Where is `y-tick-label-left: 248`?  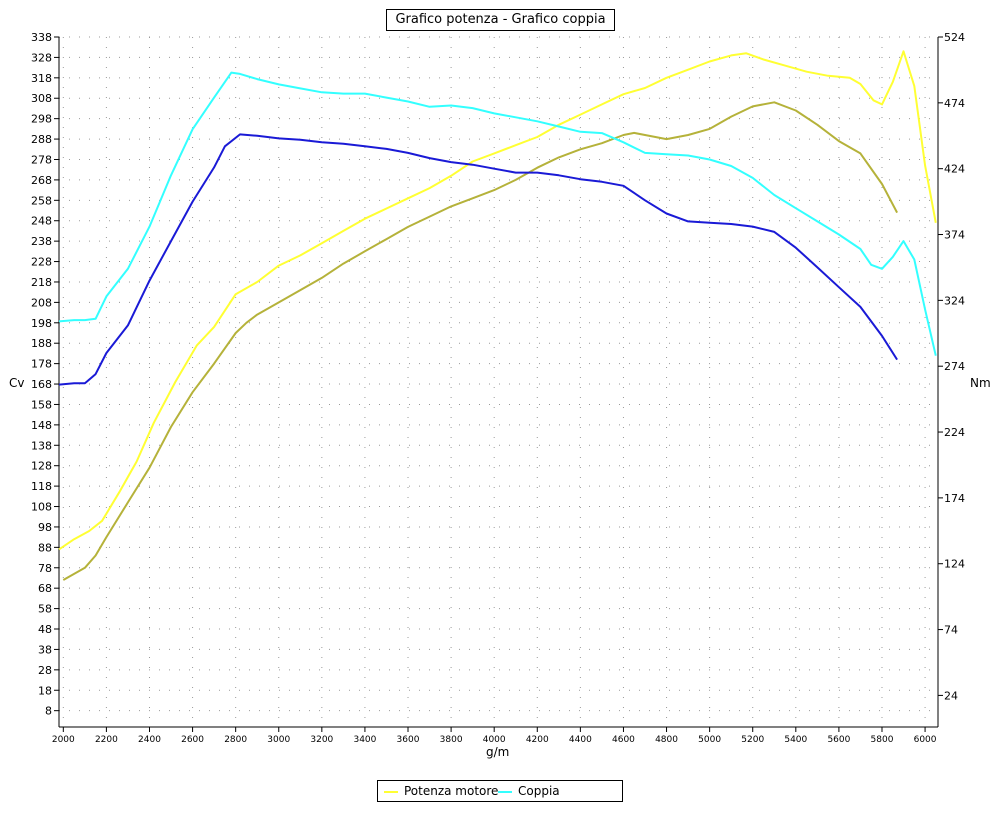
y-tick-label-left: 248 is located at coordinates (41, 221).